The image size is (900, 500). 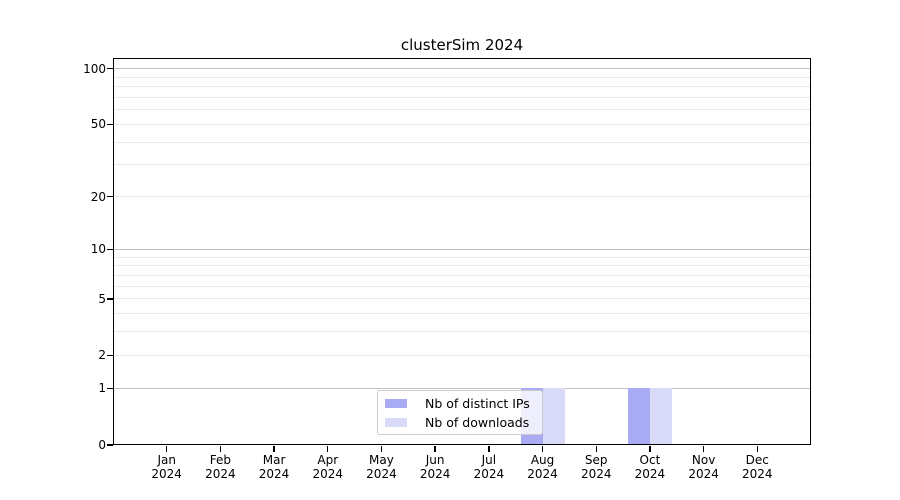 I want to click on chart-title: clusterSim 2024, so click(x=462, y=45).